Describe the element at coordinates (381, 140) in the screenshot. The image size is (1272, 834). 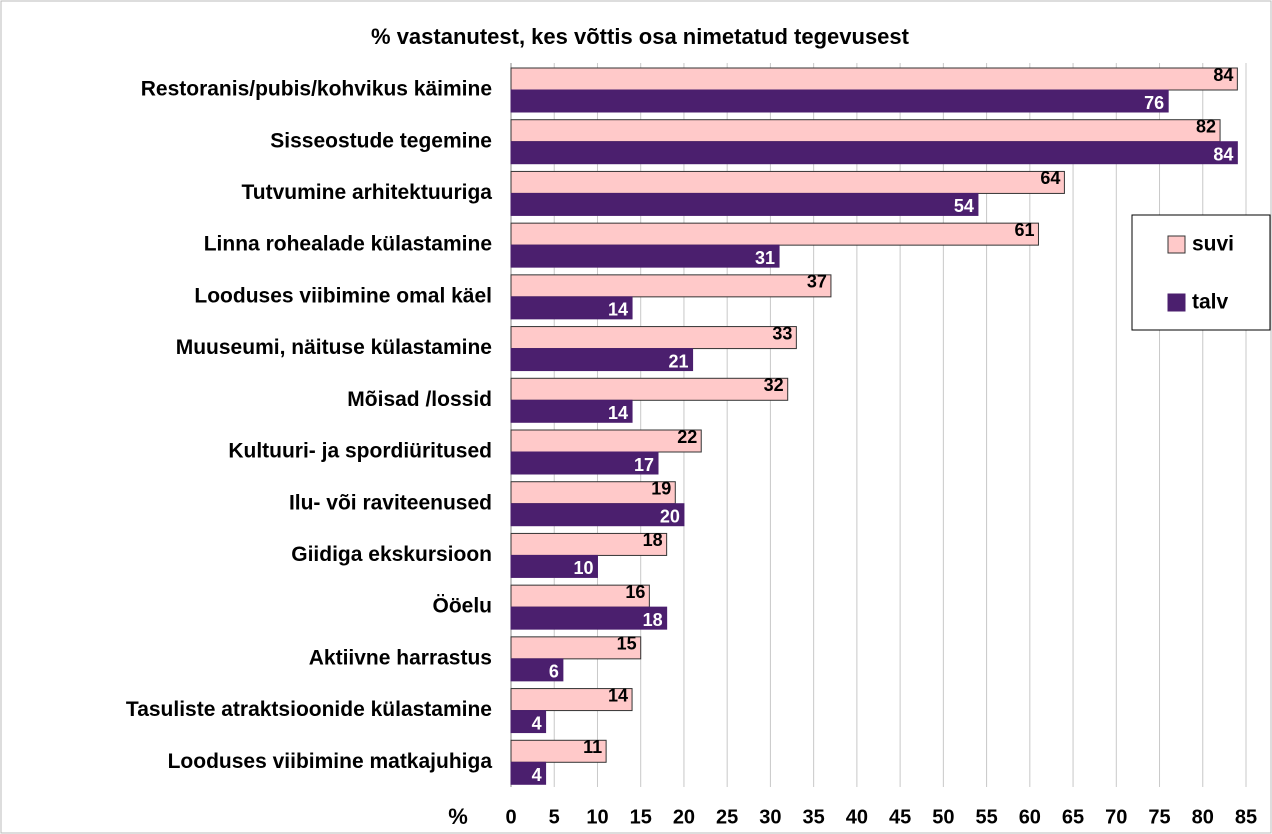
I see `y-tick-label: Sisseostude tegemine` at that location.